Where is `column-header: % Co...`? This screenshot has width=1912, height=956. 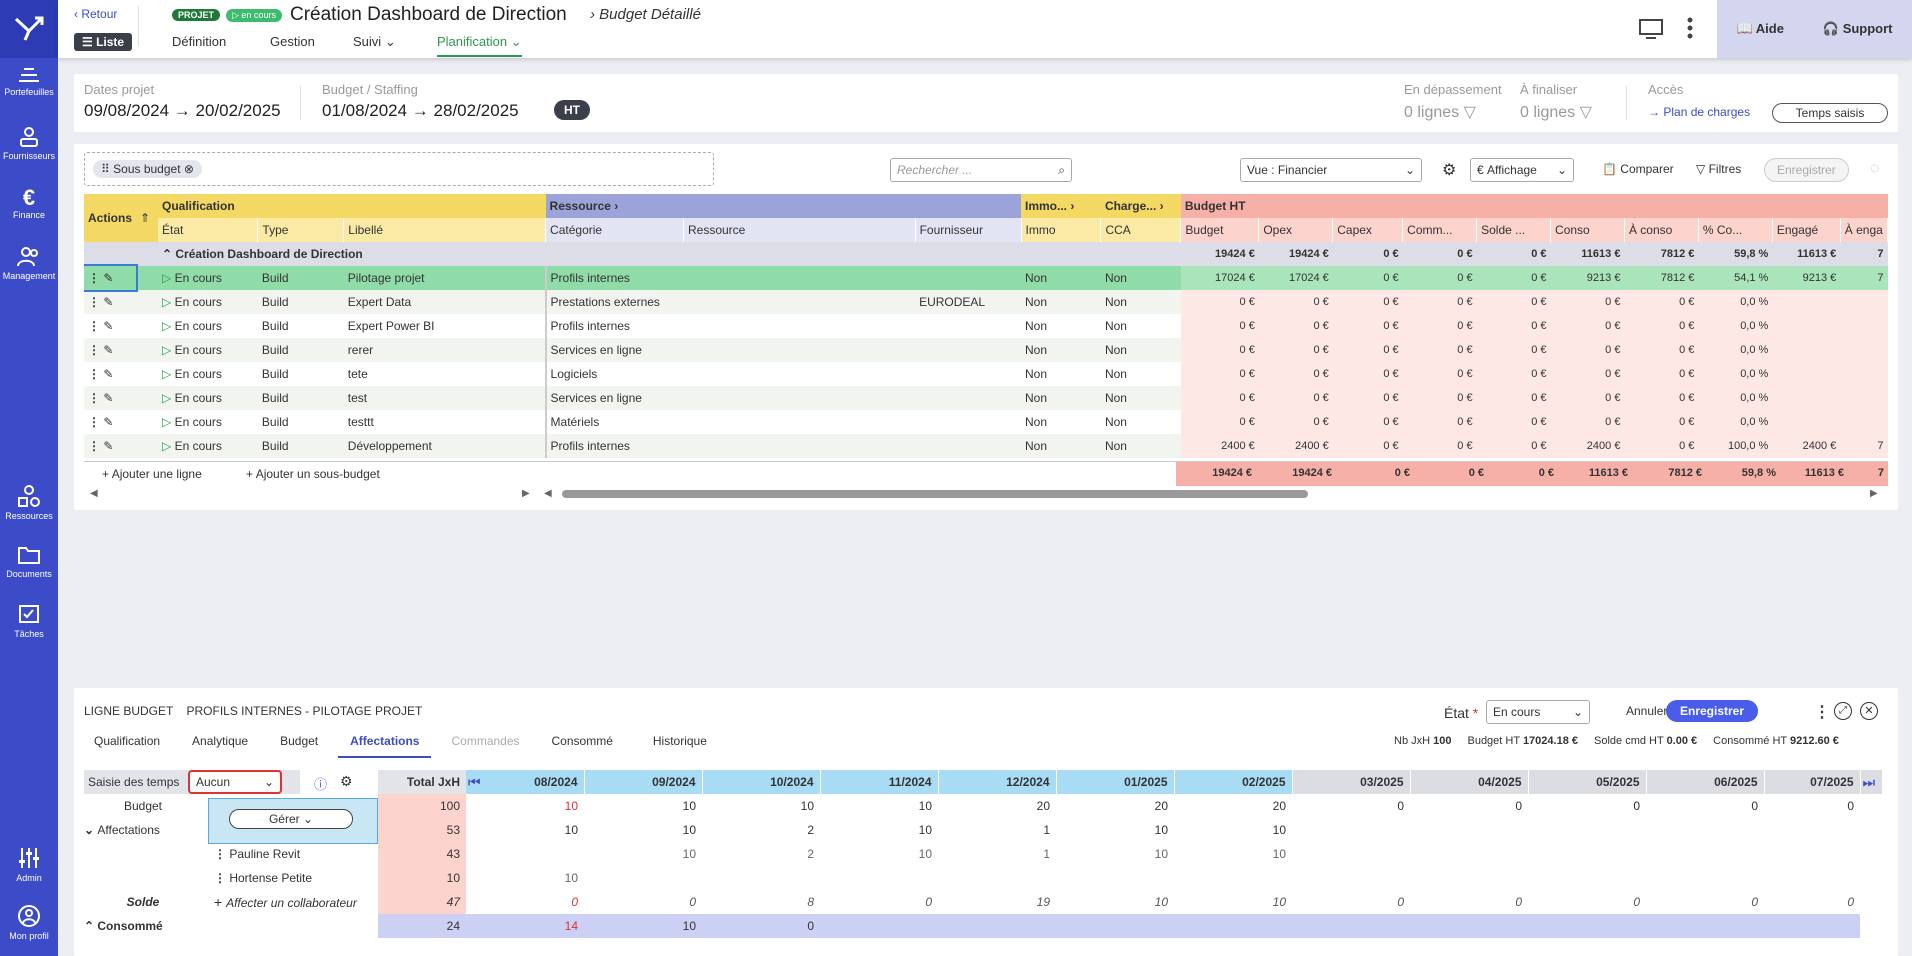
column-header: % Co... is located at coordinates (1735, 230).